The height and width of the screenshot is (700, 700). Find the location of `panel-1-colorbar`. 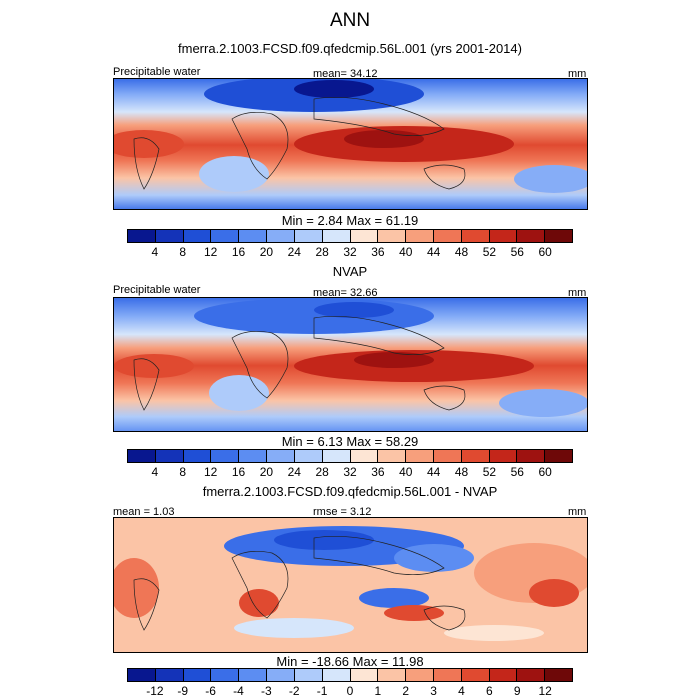

panel-1-colorbar is located at coordinates (350, 236).